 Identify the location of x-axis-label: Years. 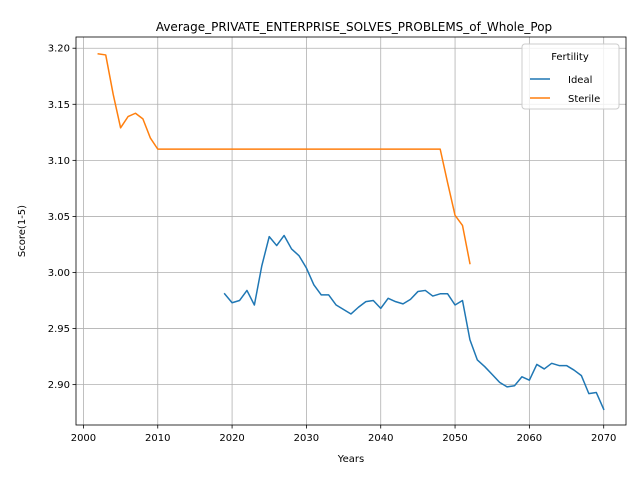
(350, 459).